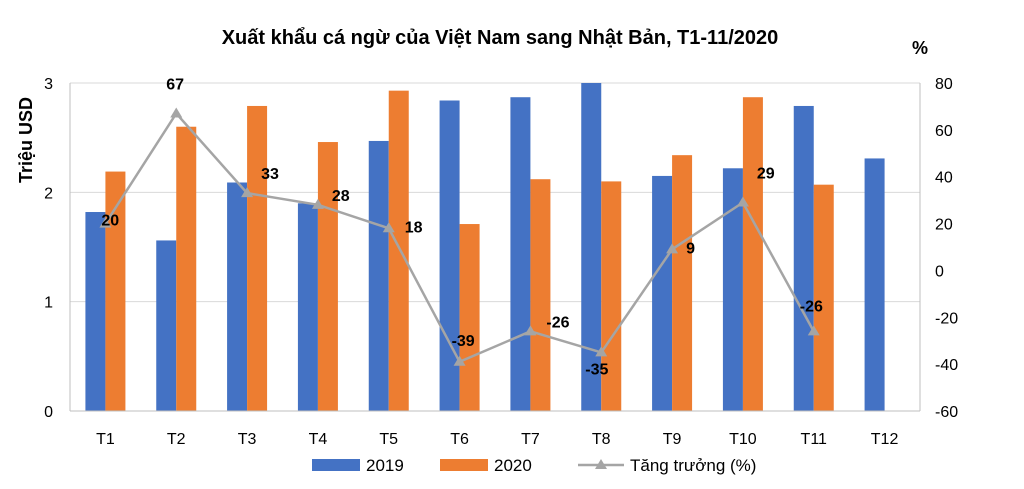  Describe the element at coordinates (743, 439) in the screenshot. I see `x-tick-label: T10` at that location.